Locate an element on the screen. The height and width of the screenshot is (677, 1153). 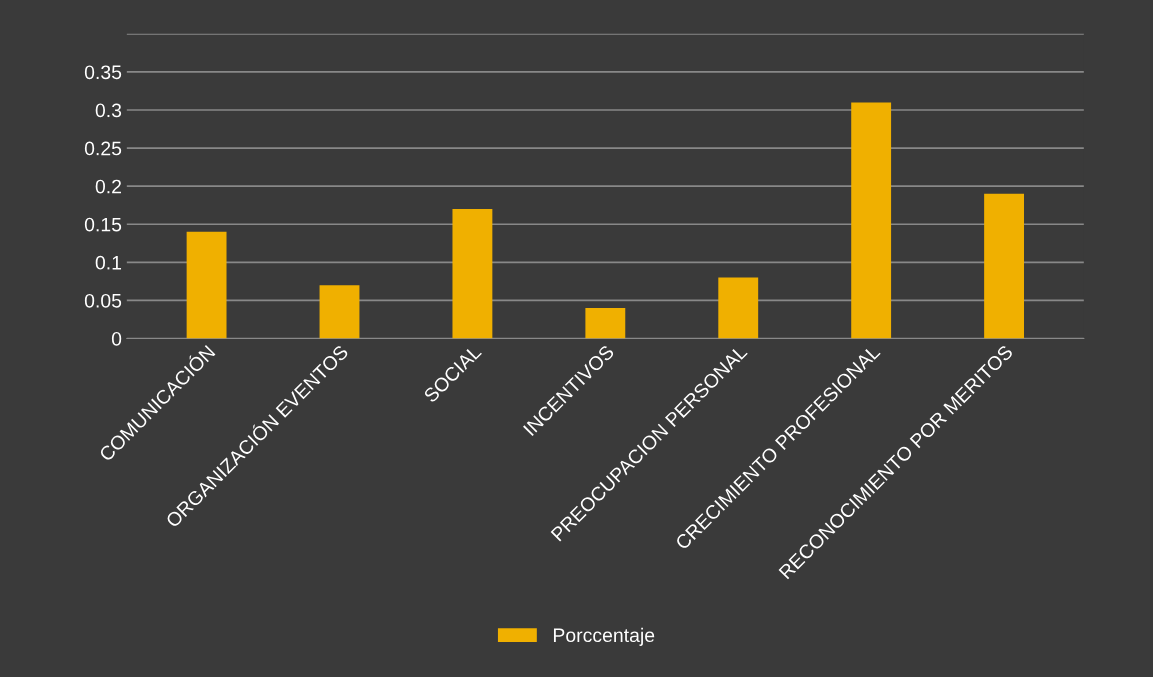
y-tick-label: 0.1 is located at coordinates (108, 262).